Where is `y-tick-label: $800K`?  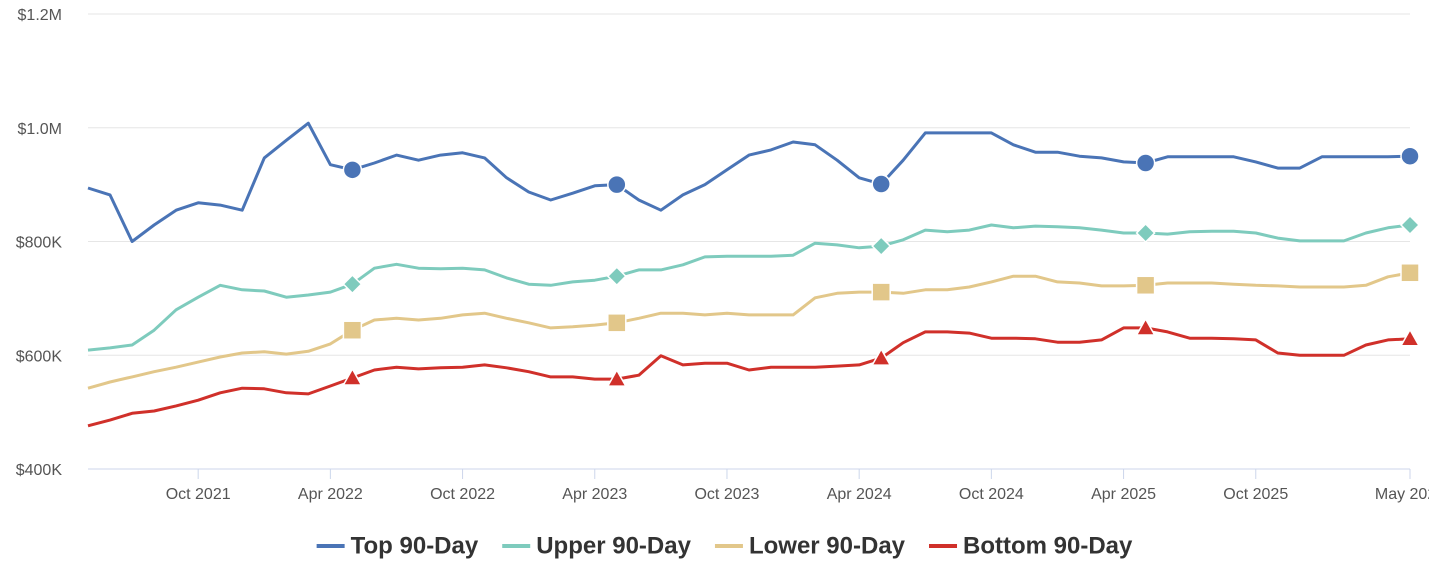 y-tick-label: $800K is located at coordinates (39, 243).